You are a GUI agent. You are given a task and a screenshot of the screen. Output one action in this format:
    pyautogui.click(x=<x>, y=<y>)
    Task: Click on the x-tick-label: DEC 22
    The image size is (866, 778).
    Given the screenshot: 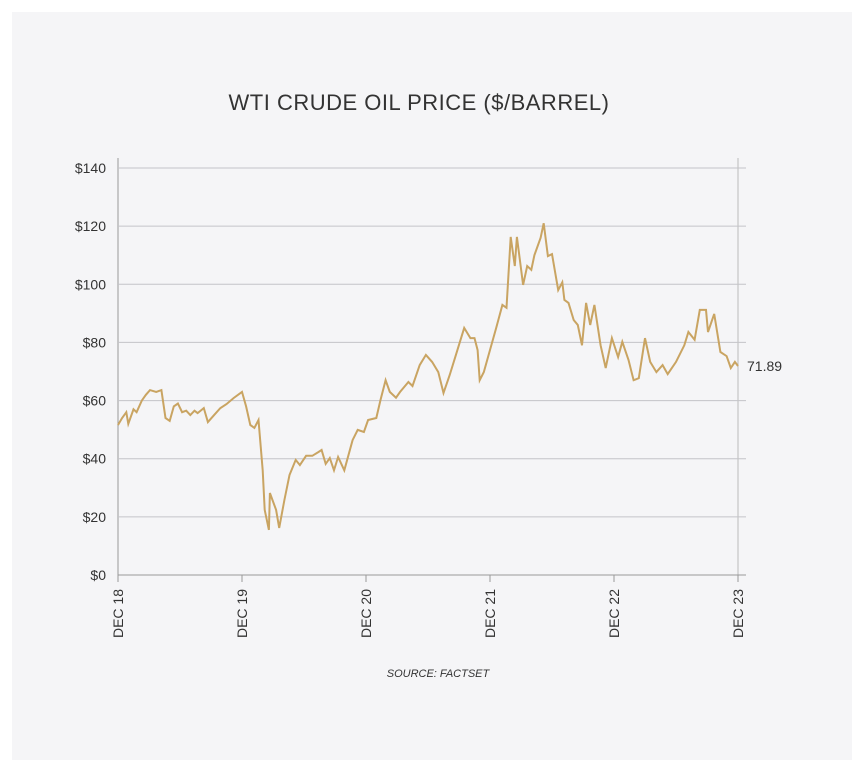 What is the action you would take?
    pyautogui.click(x=614, y=613)
    